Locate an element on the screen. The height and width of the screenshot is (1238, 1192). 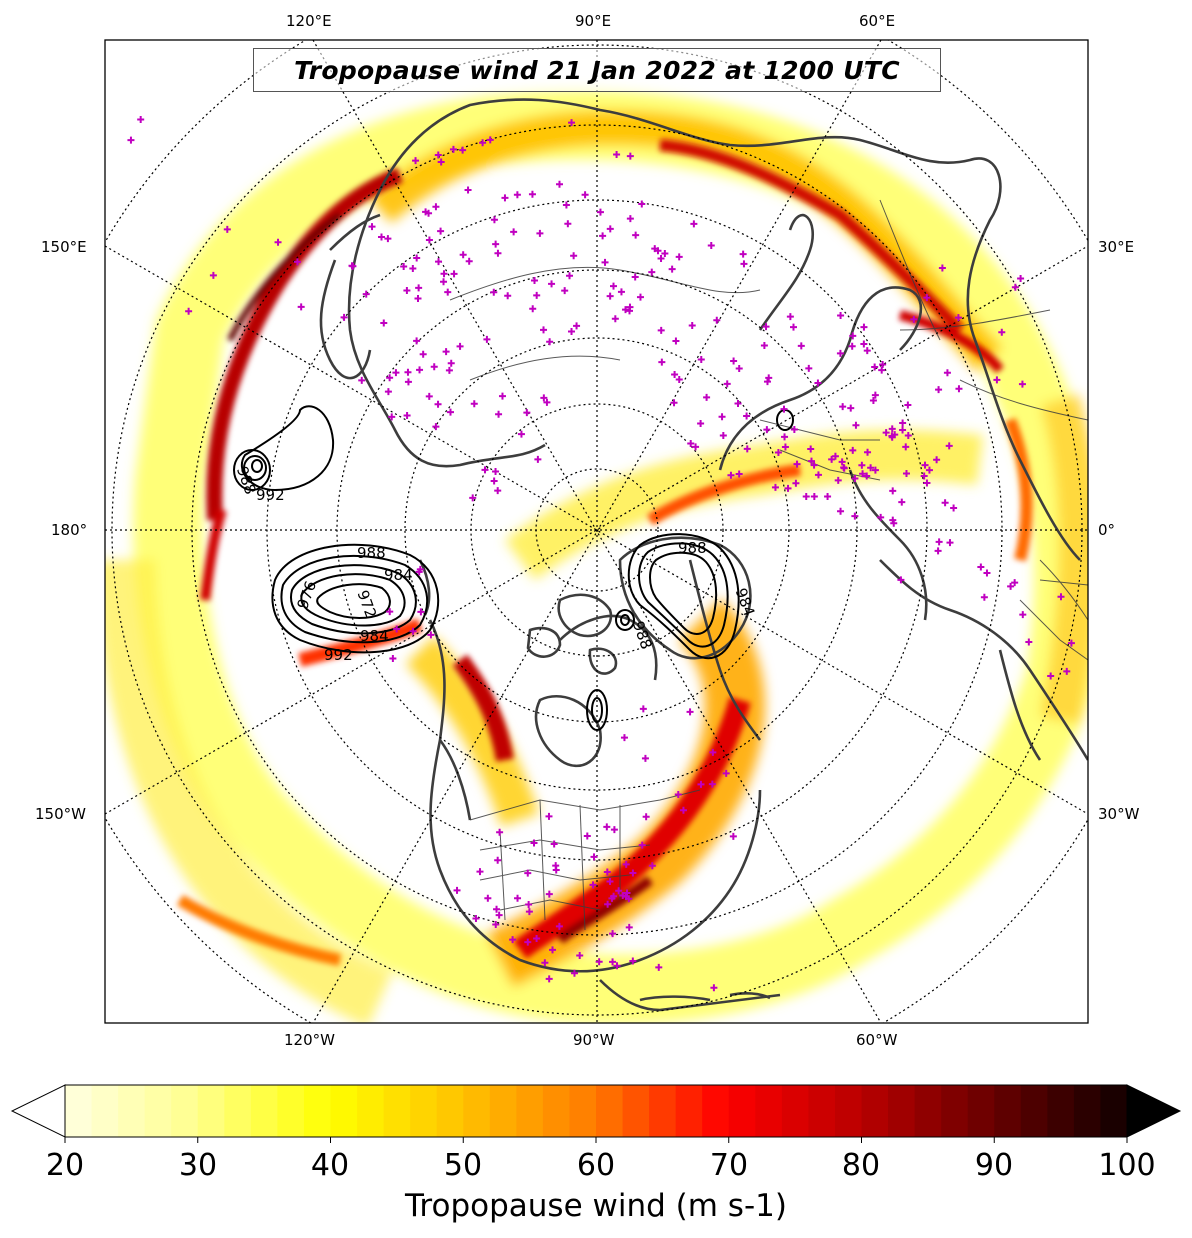
colorbar-tick-70: 70 is located at coordinates (729, 1165).